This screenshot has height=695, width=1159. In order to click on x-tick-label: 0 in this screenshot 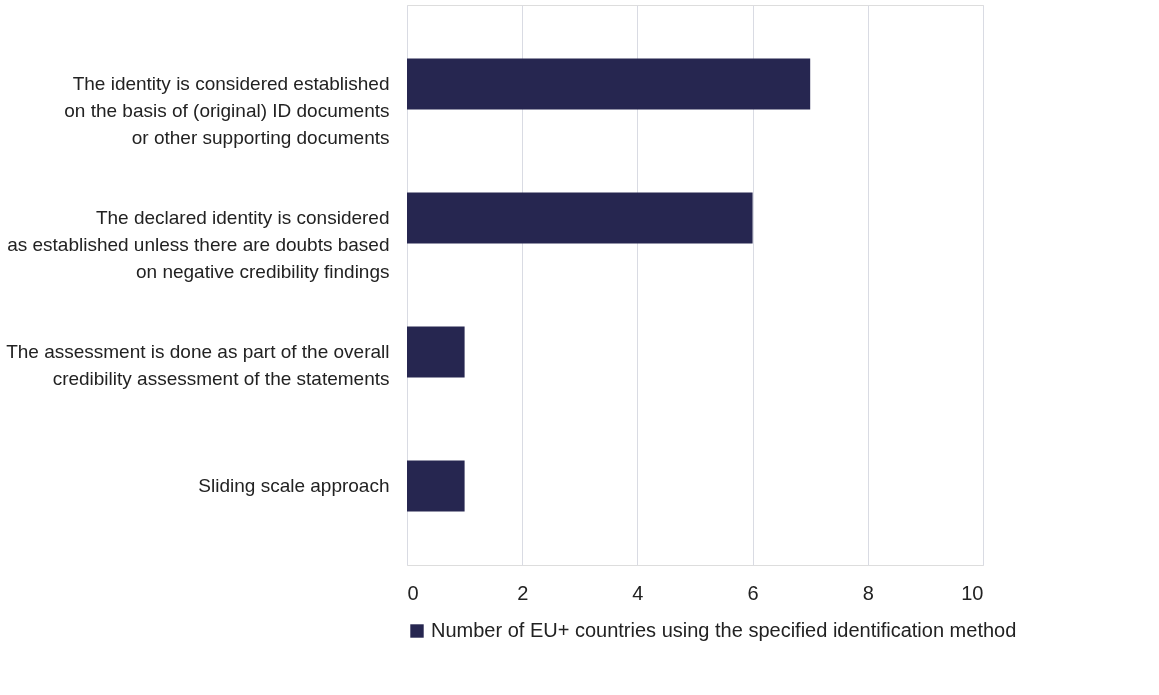, I will do `click(413, 592)`.